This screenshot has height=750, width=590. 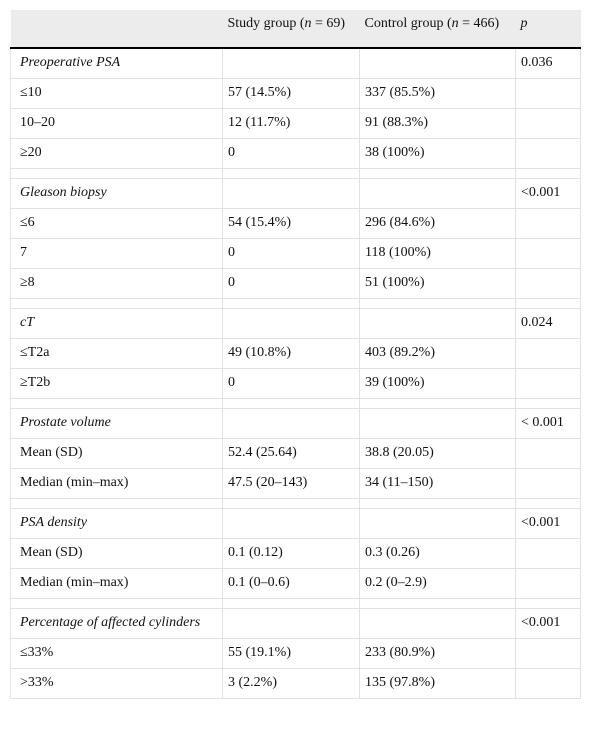 I want to click on cell-text: 0.2 (0–2.9), so click(x=396, y=582).